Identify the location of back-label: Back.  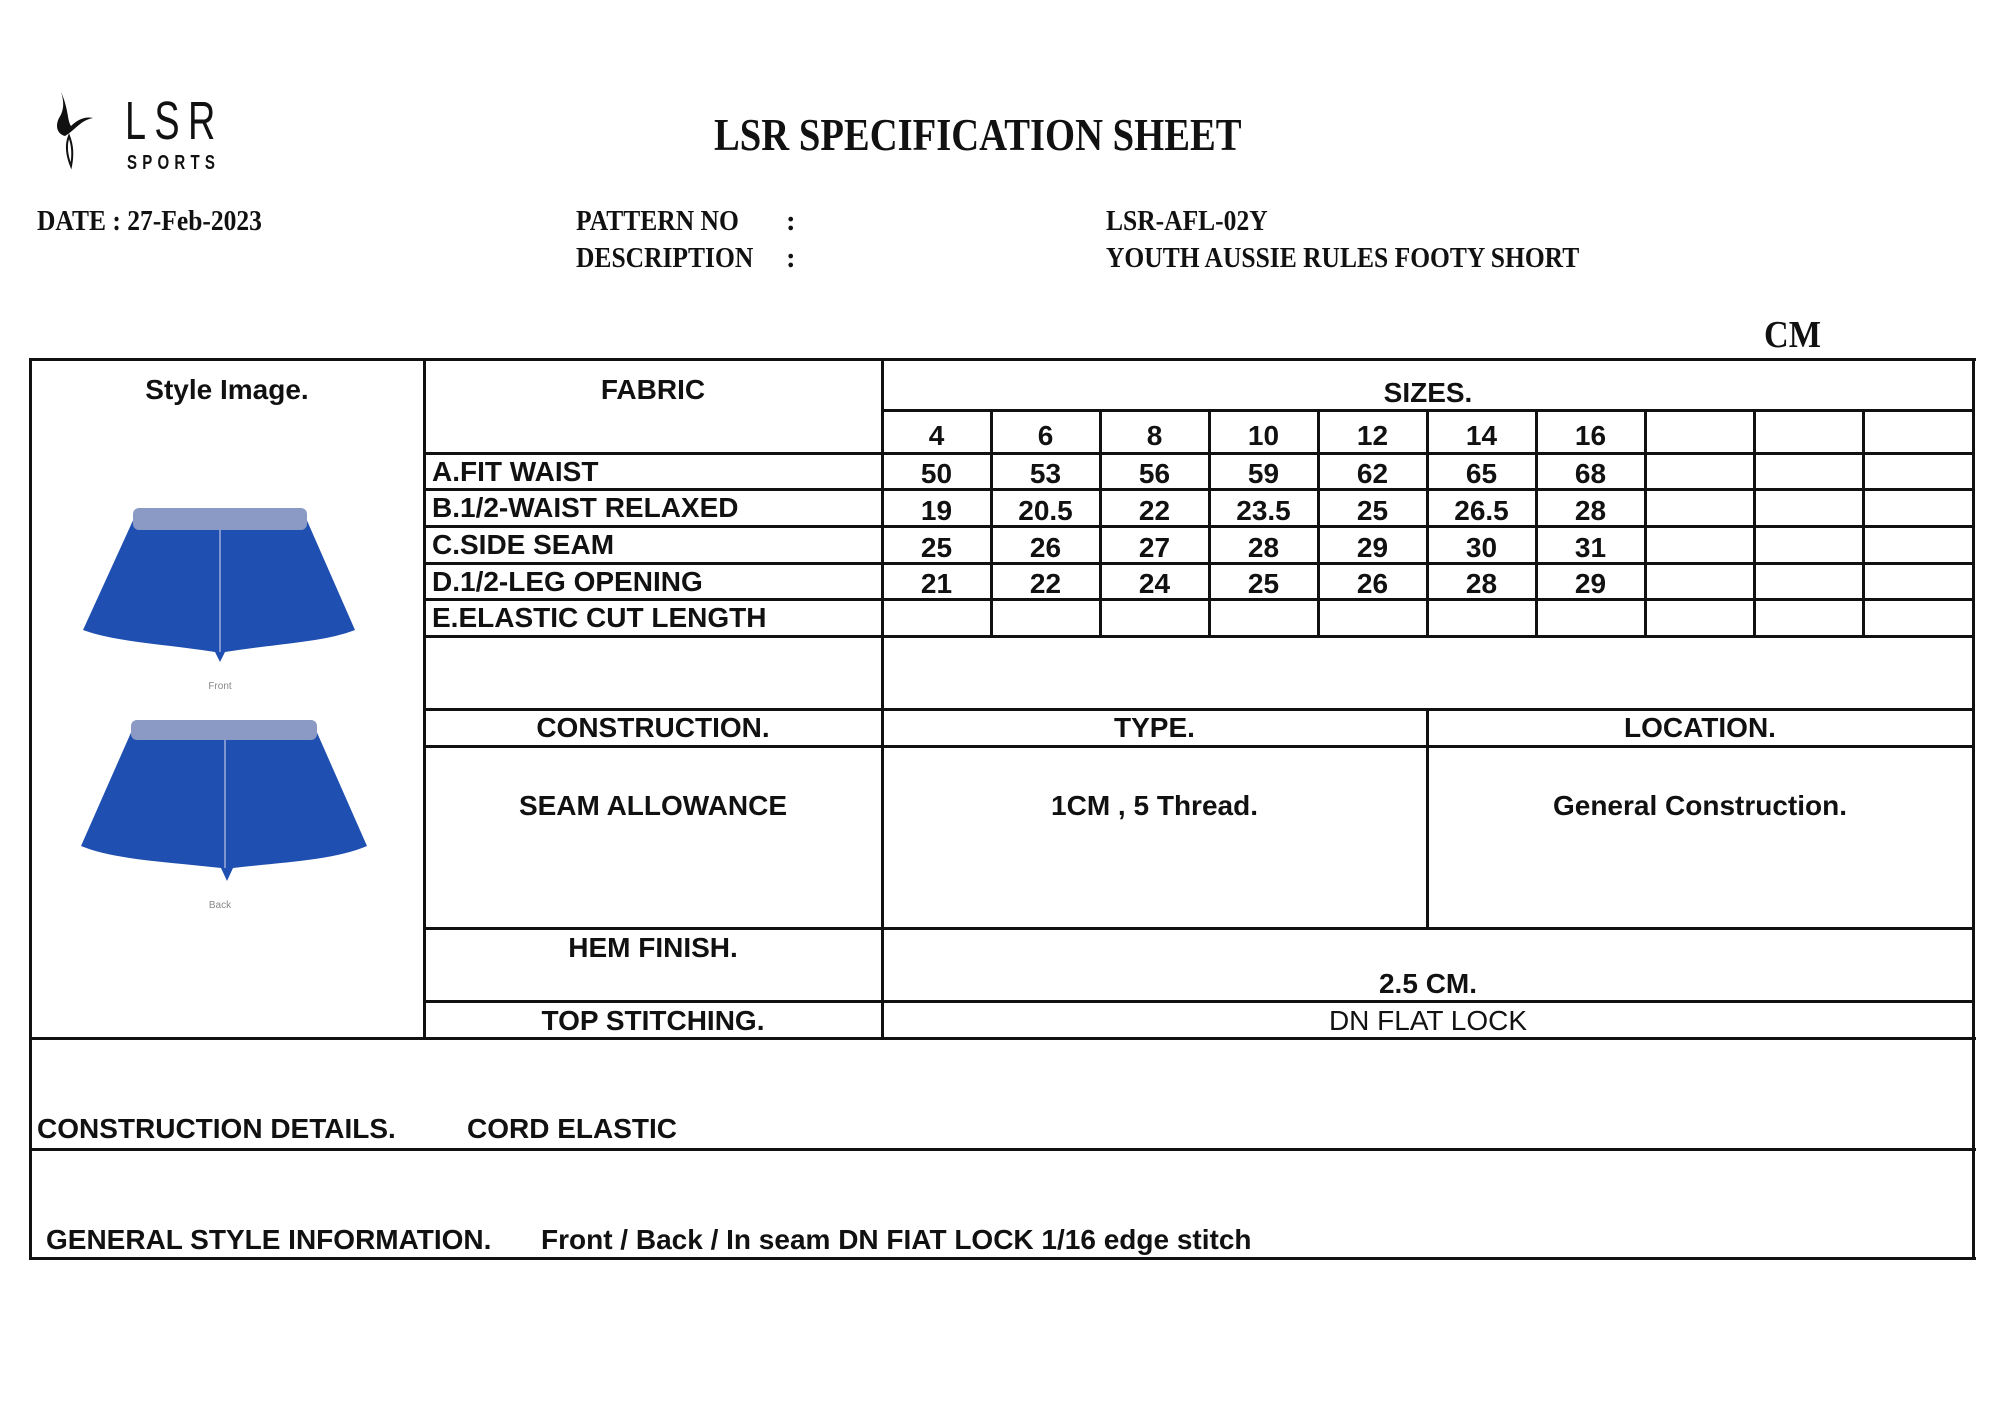
(220, 905).